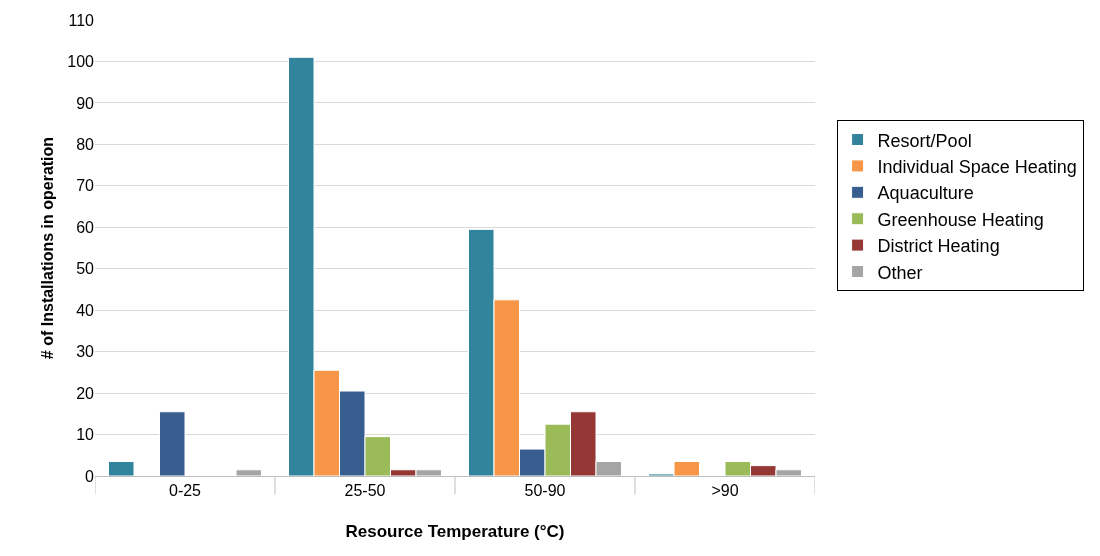 The image size is (1100, 556). I want to click on y-tick-label: 80, so click(85, 144).